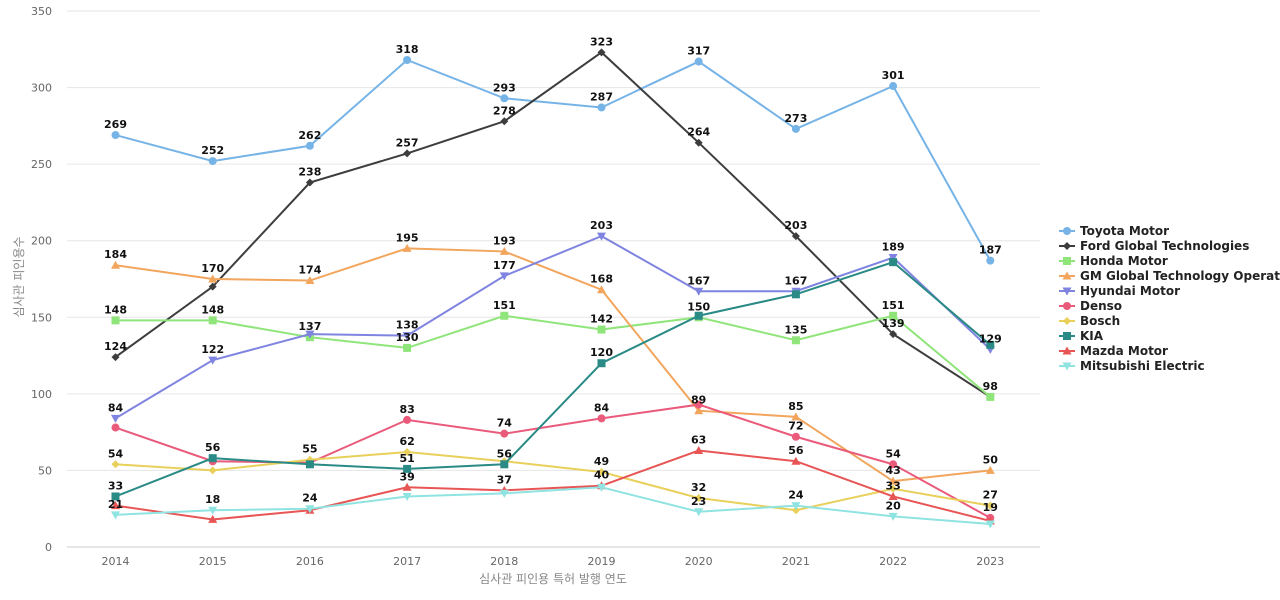 The height and width of the screenshot is (600, 1280). I want to click on legend-label: Ford Global Technologies, so click(1164, 246).